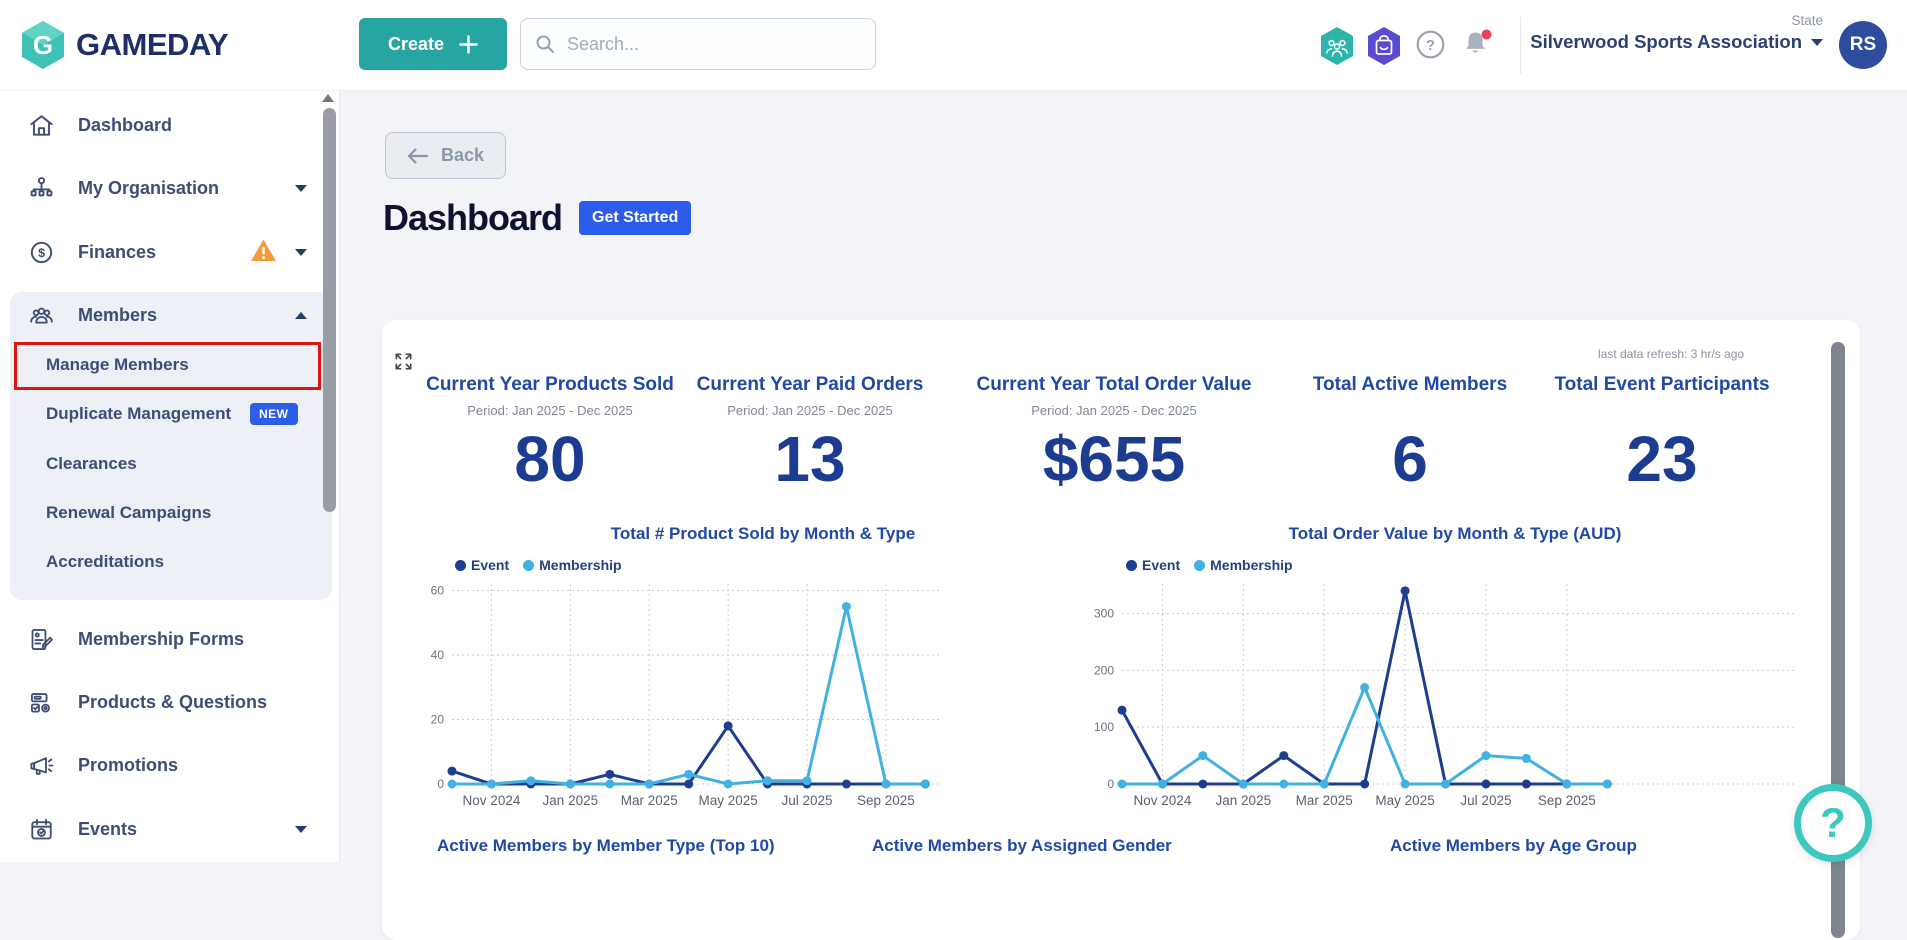 The height and width of the screenshot is (940, 1907). Describe the element at coordinates (41, 125) in the screenshot. I see `home-icon` at that location.